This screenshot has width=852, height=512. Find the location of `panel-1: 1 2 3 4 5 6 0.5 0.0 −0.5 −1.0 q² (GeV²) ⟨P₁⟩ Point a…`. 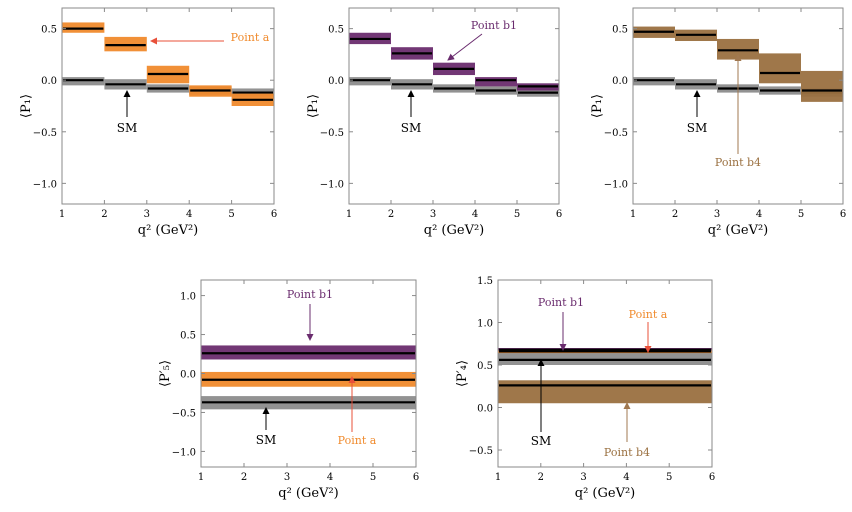

panel-1: 1 2 3 4 5 6 0.5 0.0 −0.5 −1.0 q² (GeV²) ⟨P₁⟩ Point a… is located at coordinates (148, 122).